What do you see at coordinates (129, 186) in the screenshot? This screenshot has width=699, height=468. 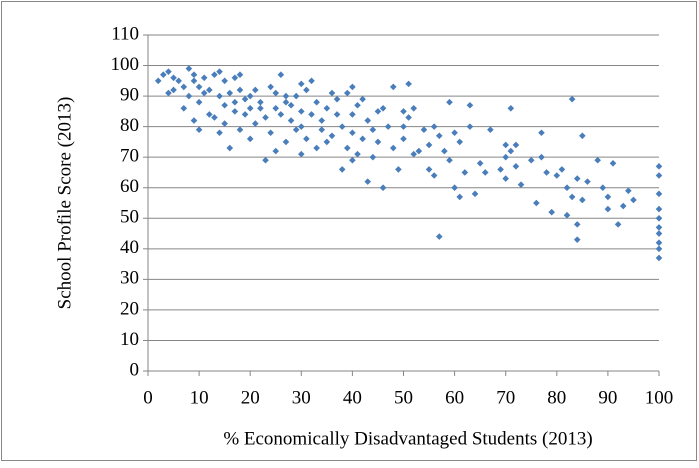 I see `y-tick-label: 60` at bounding box center [129, 186].